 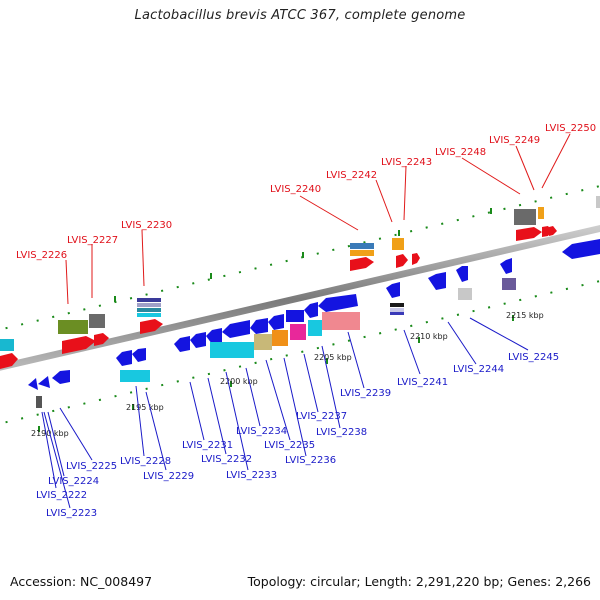 I want to click on gene-label: LVIS_2228, so click(x=145, y=461).